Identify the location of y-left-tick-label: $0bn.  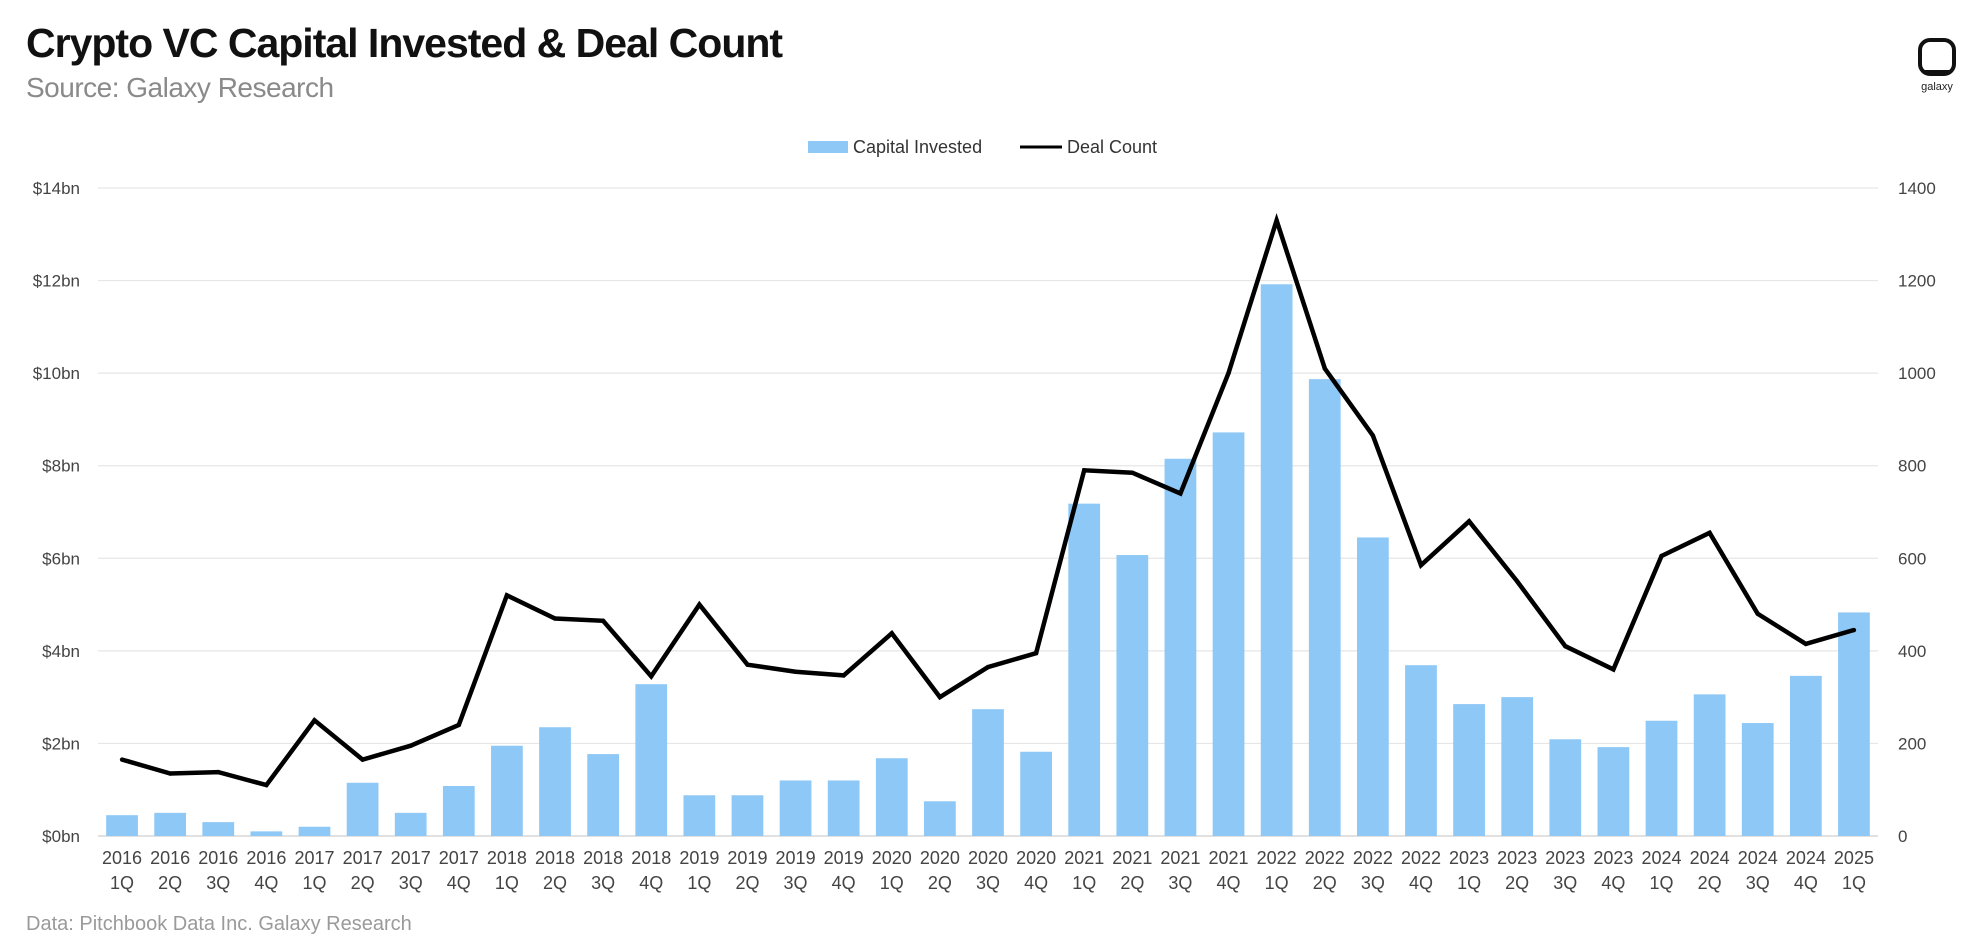
(61, 836).